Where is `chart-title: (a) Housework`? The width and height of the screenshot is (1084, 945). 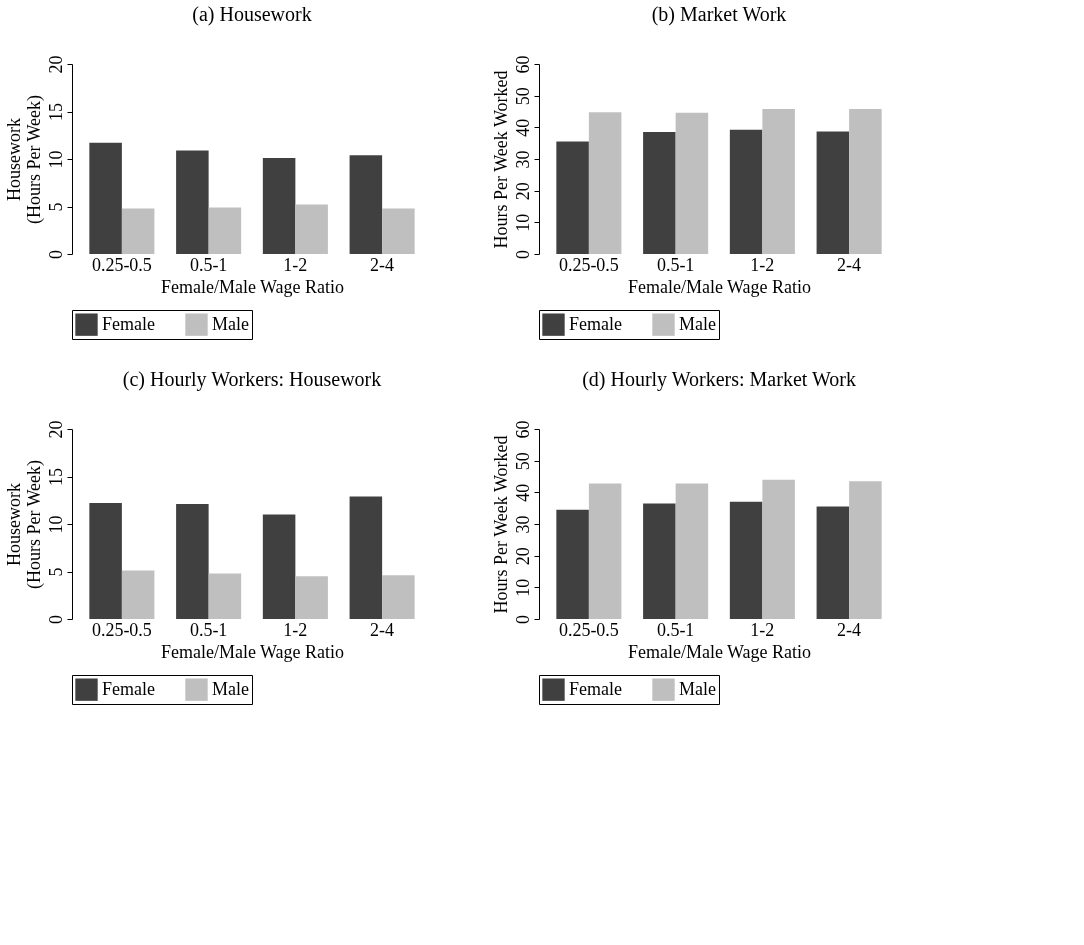
chart-title: (a) Housework is located at coordinates (252, 14).